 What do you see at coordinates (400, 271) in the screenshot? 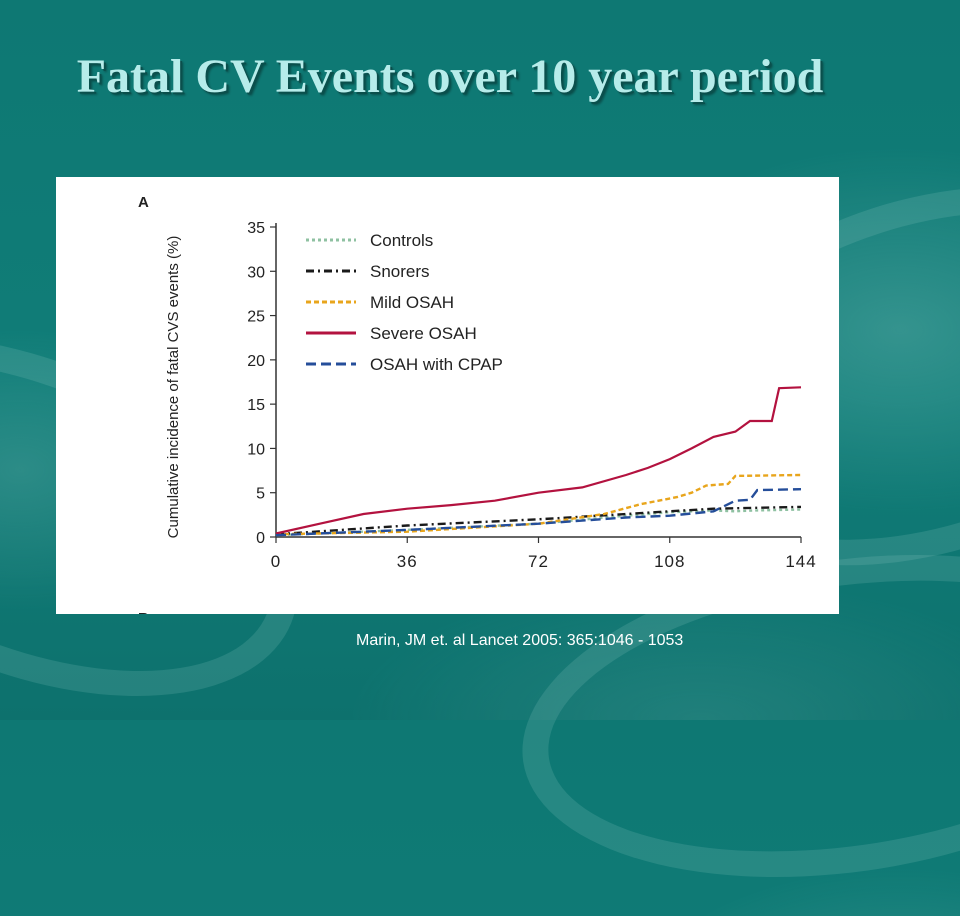
I see `legend-label: Snorers` at bounding box center [400, 271].